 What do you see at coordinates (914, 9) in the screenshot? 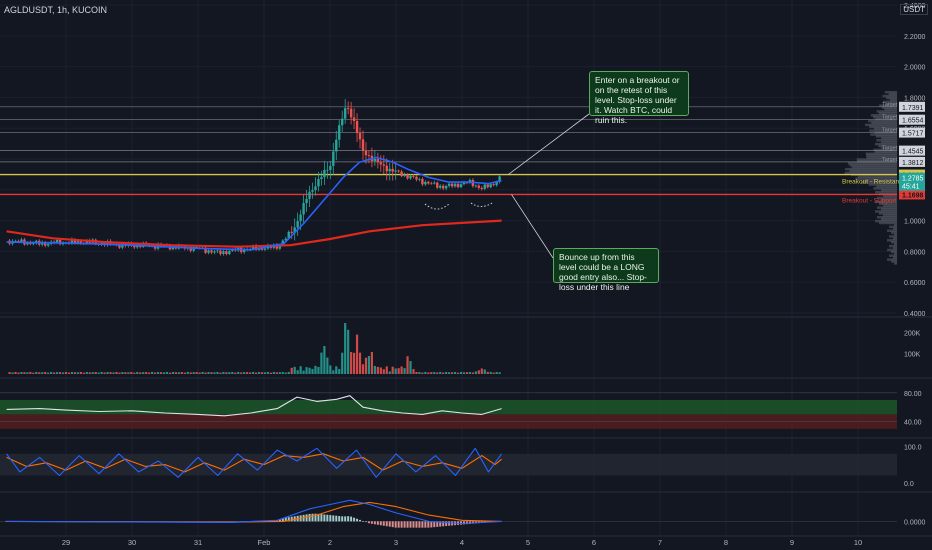
I see `currency-label: USDT` at bounding box center [914, 9].